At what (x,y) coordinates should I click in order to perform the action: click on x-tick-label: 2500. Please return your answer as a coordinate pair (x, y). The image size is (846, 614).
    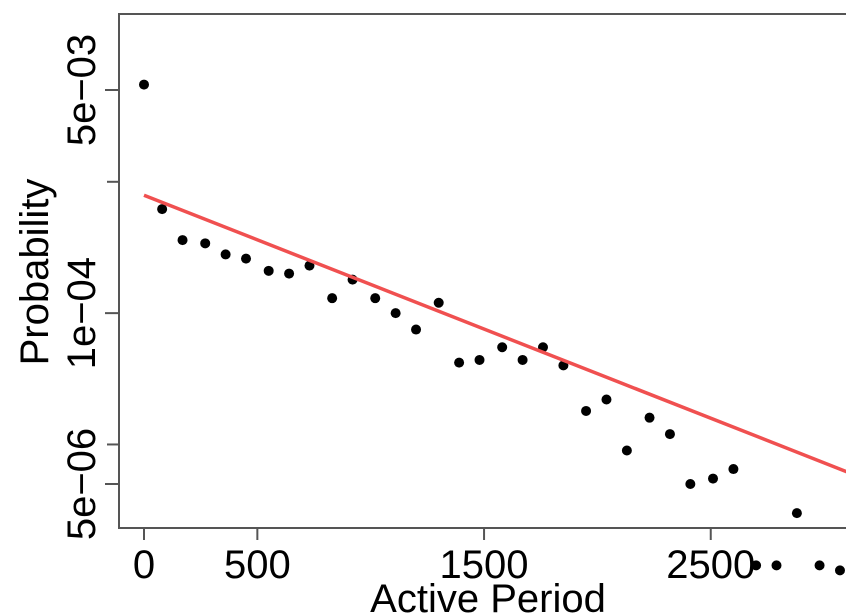
    Looking at the image, I should click on (710, 565).